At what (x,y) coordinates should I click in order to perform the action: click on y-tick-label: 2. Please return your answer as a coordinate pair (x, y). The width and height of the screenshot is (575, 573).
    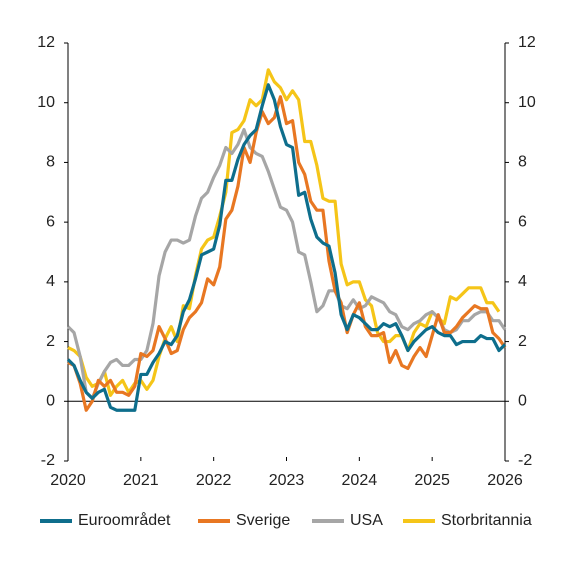
    Looking at the image, I should click on (50, 341).